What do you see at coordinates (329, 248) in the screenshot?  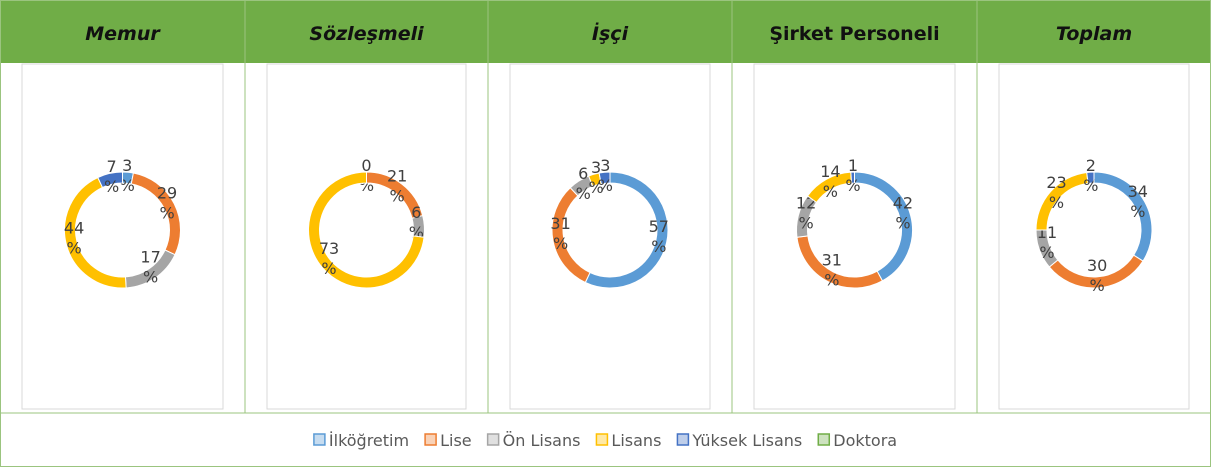 I see `label-line: 73` at bounding box center [329, 248].